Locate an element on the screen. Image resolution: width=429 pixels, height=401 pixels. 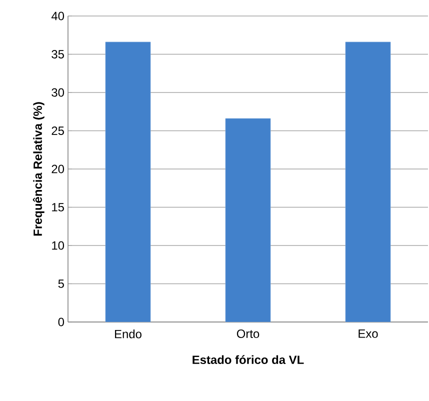
x-tick-label: Orto is located at coordinates (248, 334).